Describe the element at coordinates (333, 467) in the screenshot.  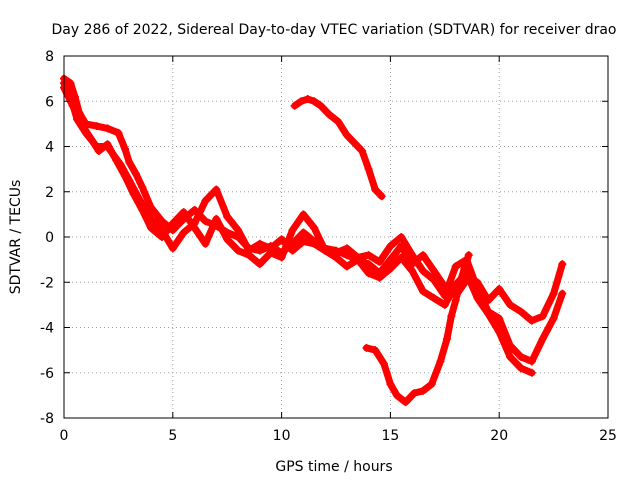
I see `x-axis-label: GPS time / hours` at that location.